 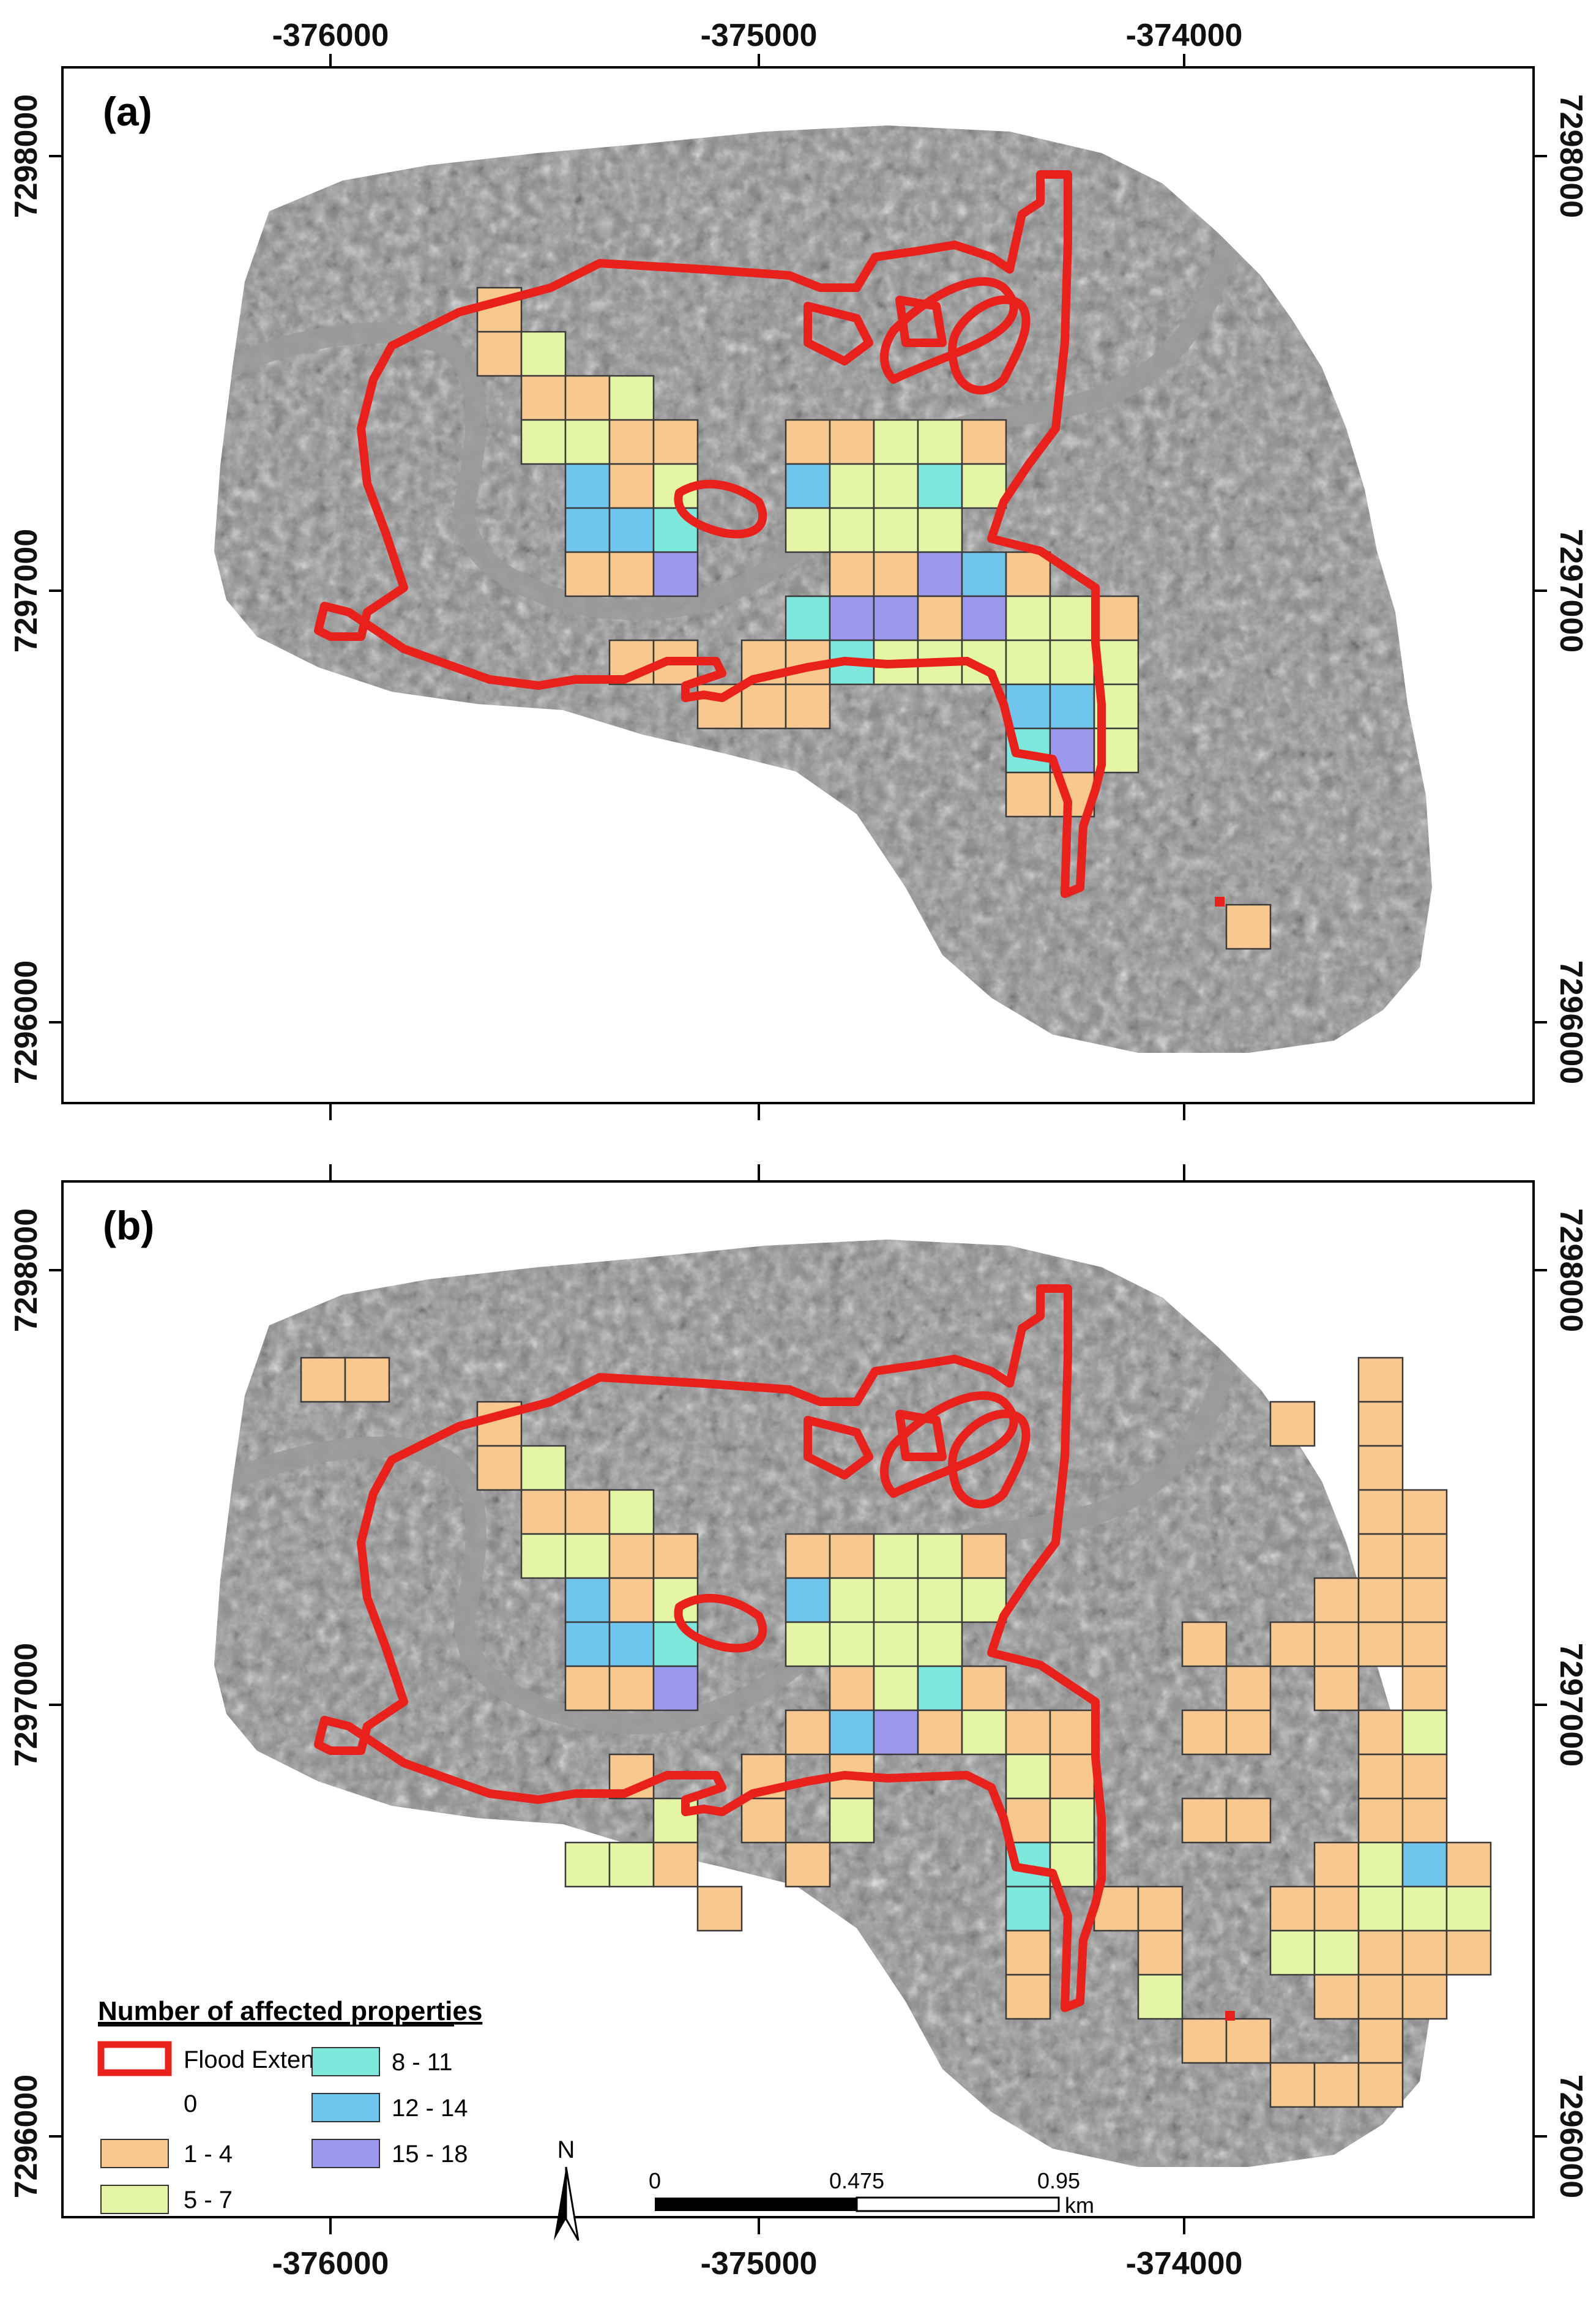 What do you see at coordinates (252, 2059) in the screenshot?
I see `legend-flood-label: Flood Extent` at bounding box center [252, 2059].